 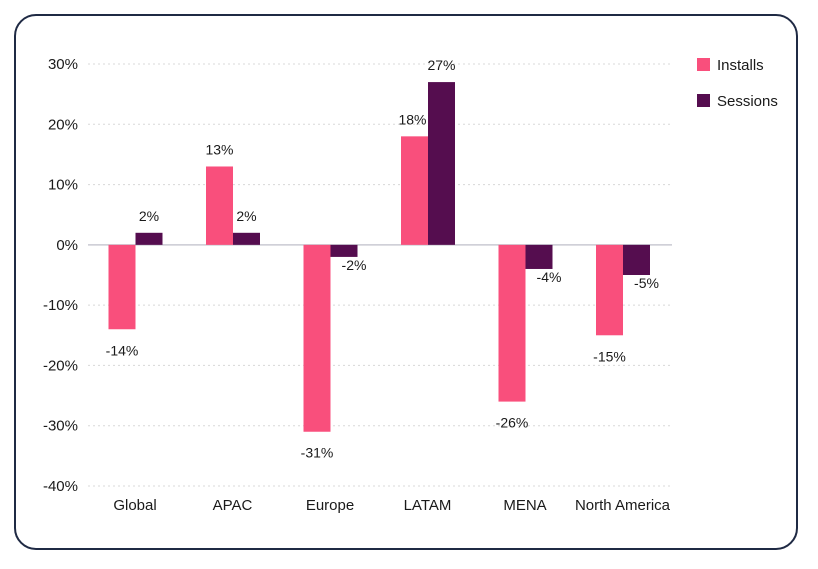 I want to click on x-axis-categories: Global APAC Europe LATAM MENA North America, so click(x=391, y=505).